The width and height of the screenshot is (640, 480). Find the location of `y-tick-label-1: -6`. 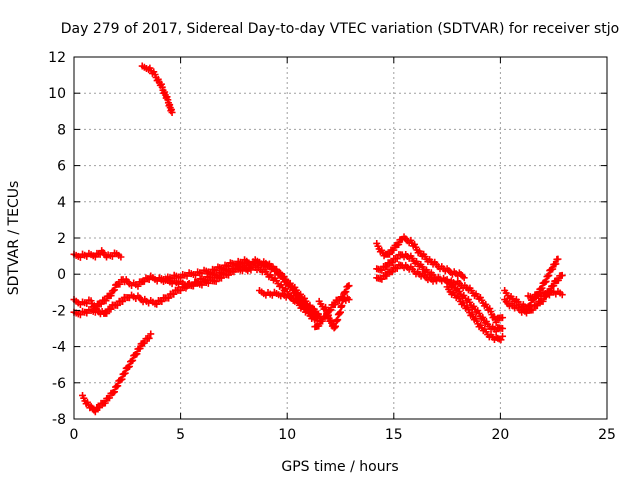

y-tick-label-1: -6 is located at coordinates (59, 384).